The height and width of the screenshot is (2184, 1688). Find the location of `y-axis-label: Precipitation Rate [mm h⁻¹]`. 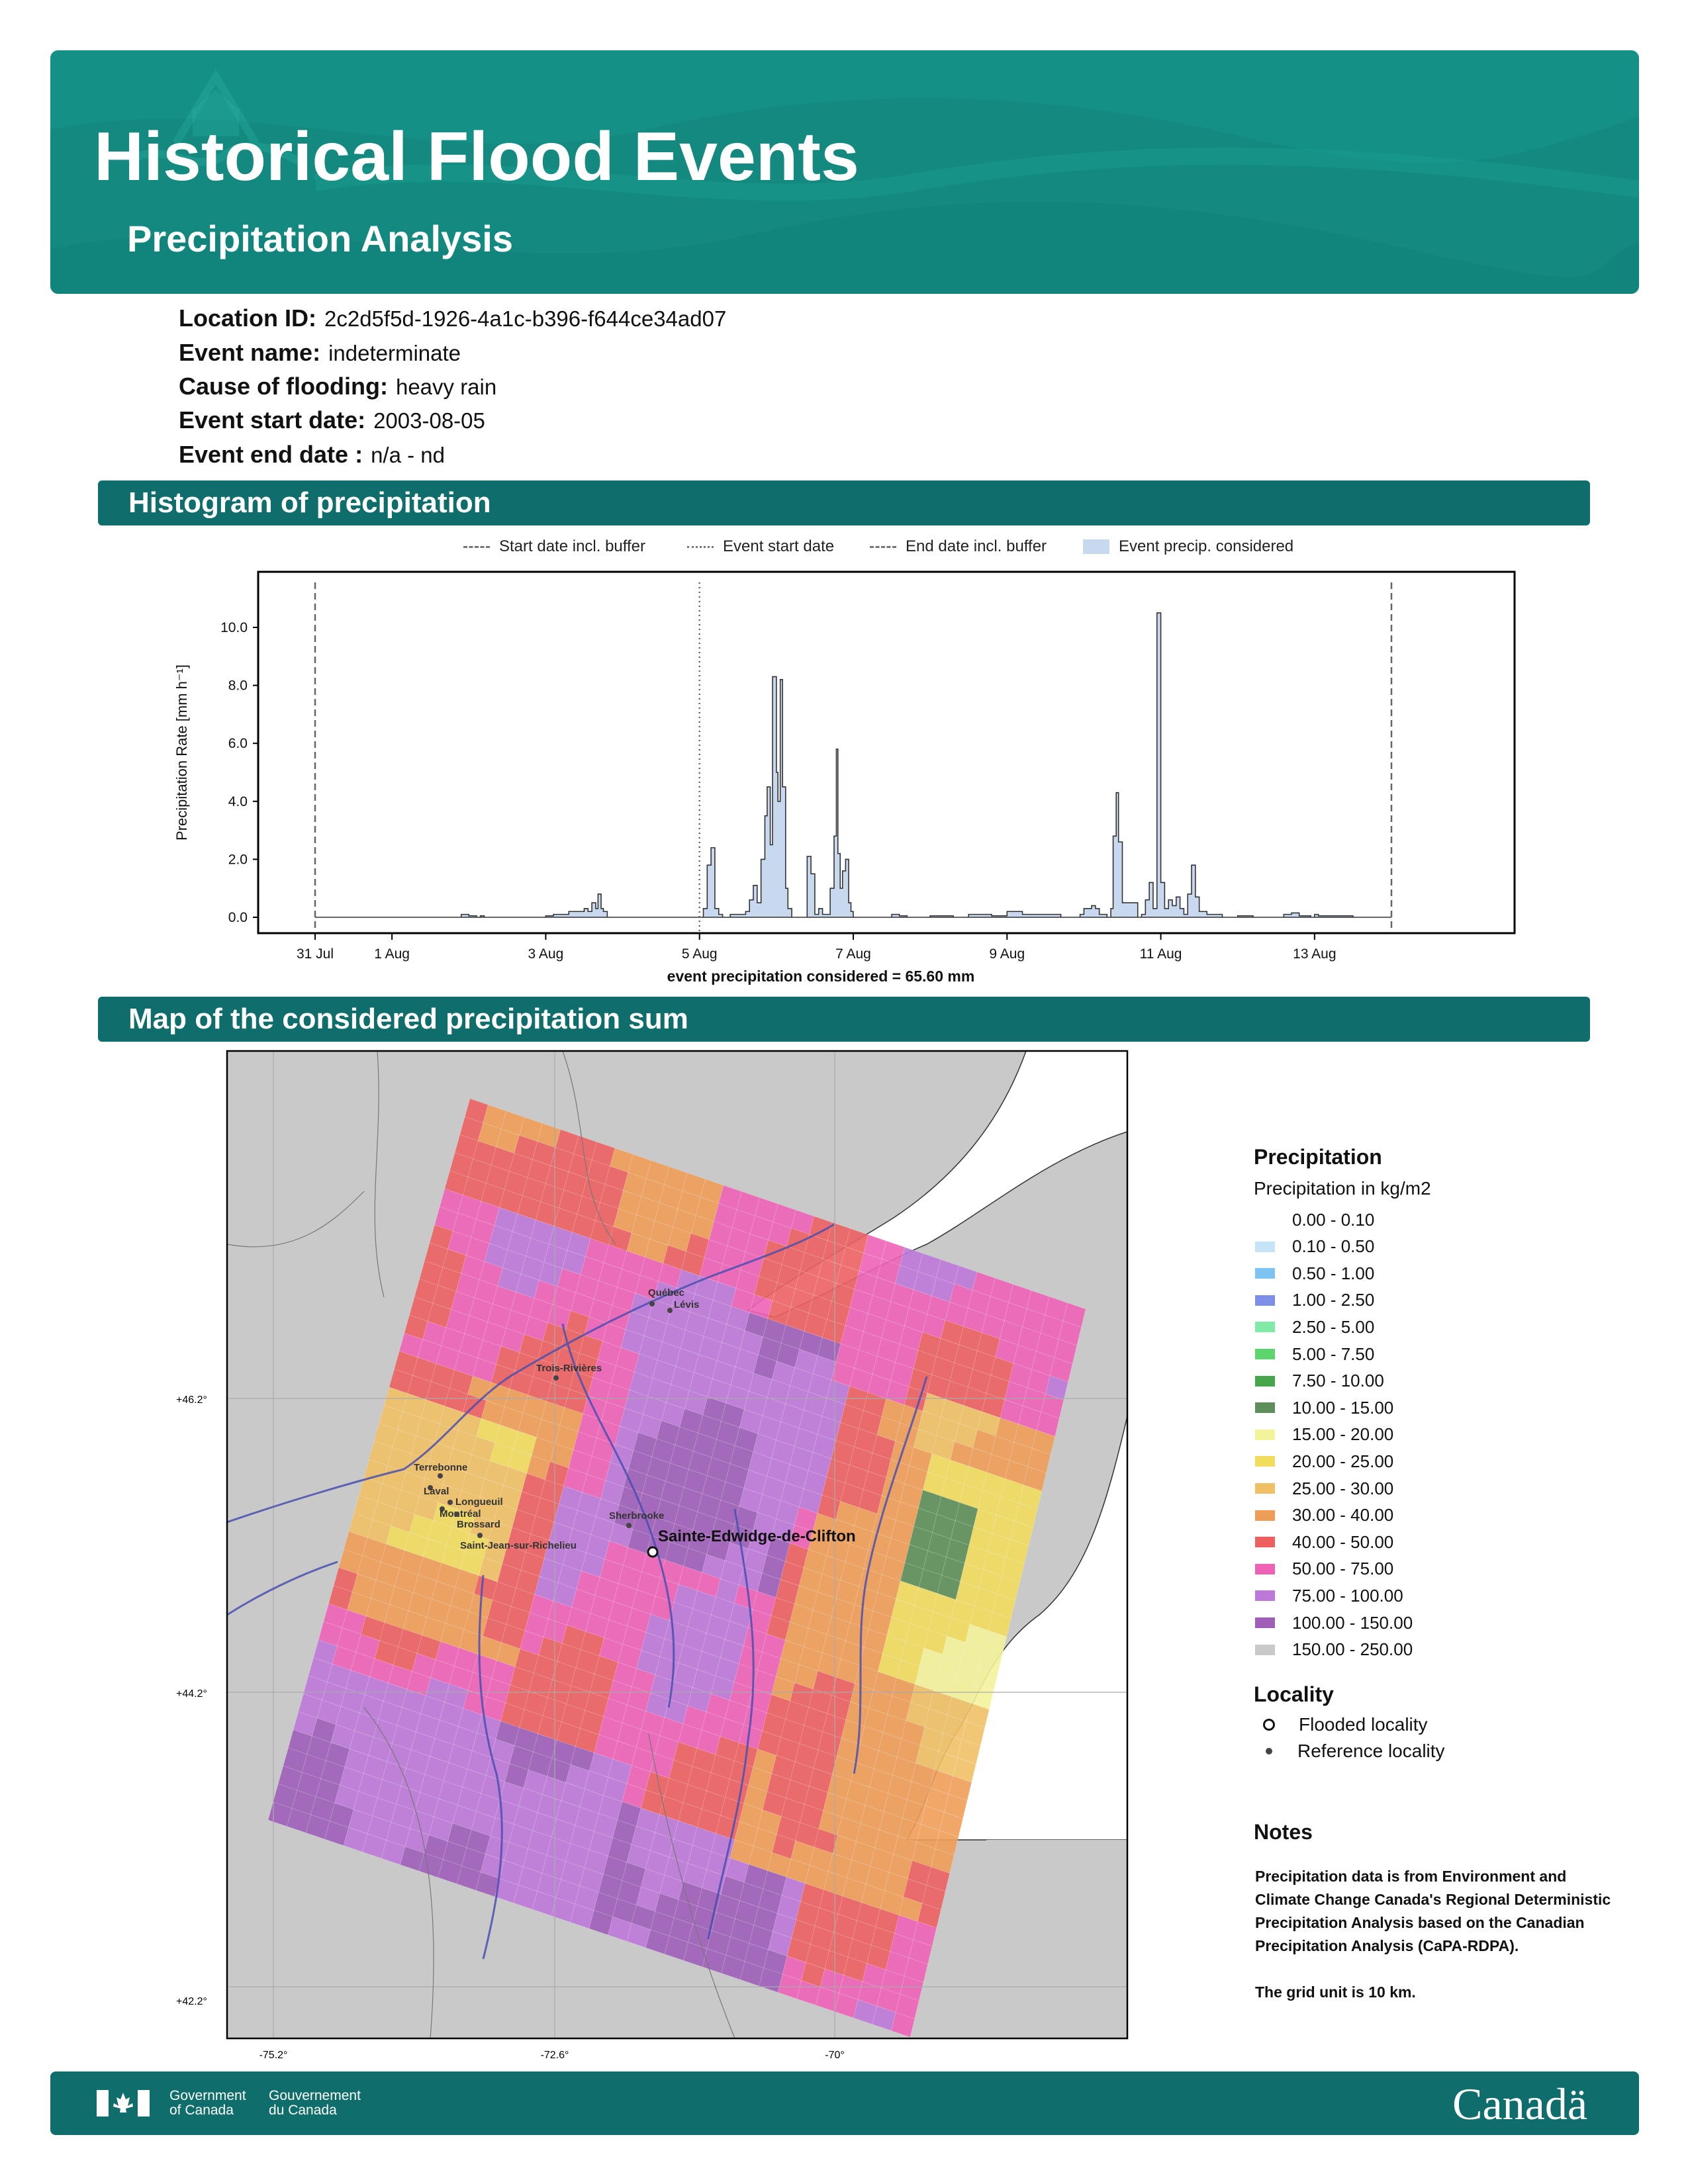

y-axis-label: Precipitation Rate [mm h⁻¹] is located at coordinates (181, 752).